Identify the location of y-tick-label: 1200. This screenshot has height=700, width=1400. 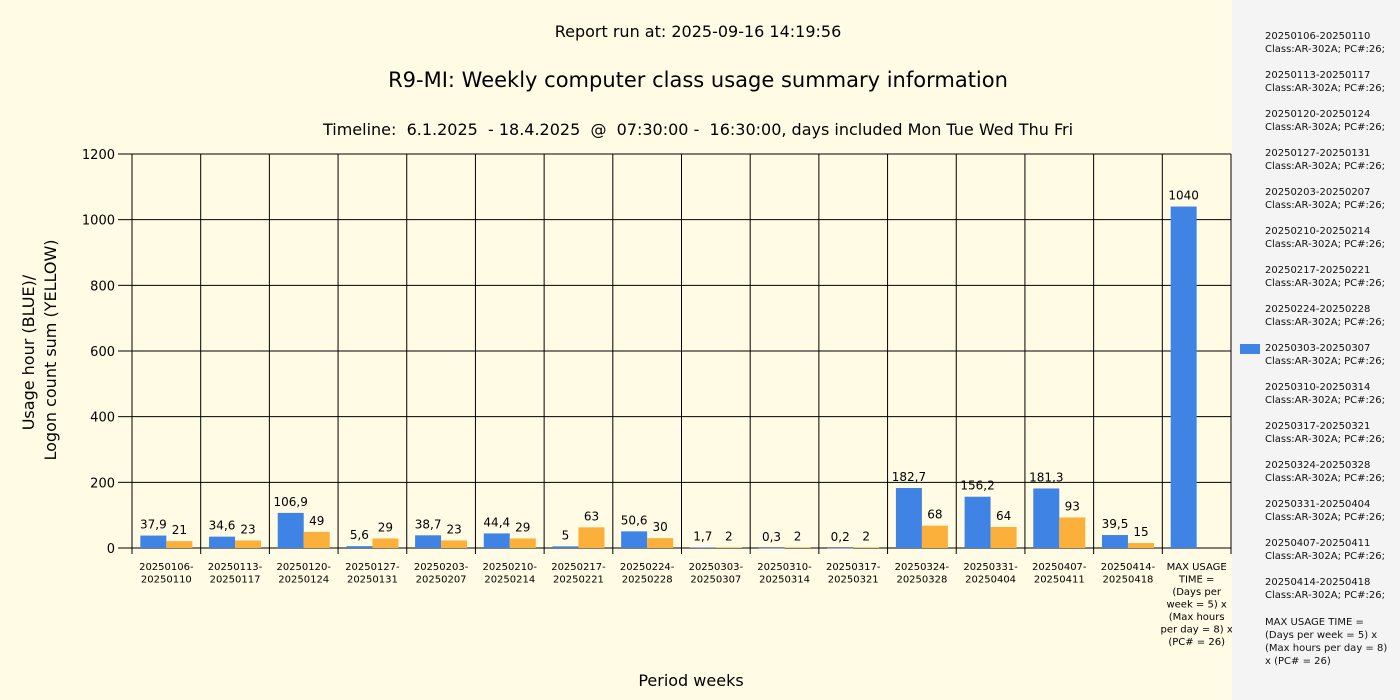
(98, 155).